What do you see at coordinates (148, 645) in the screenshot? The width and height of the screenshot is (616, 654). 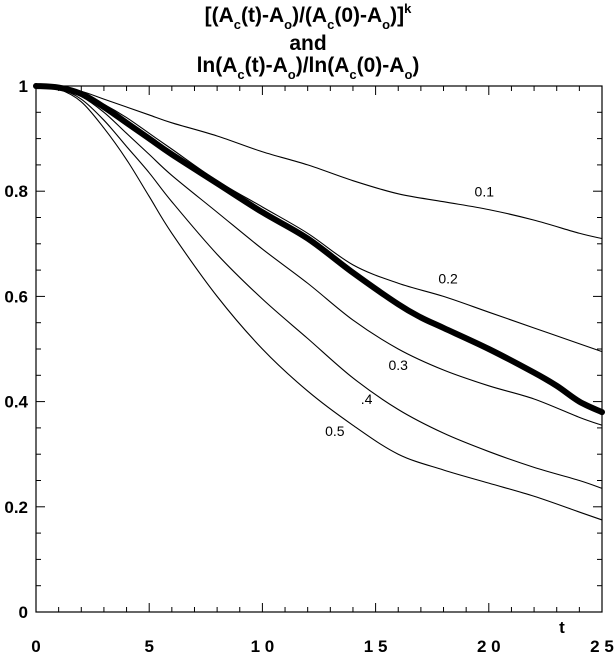 I see `x-tick-label: 5` at bounding box center [148, 645].